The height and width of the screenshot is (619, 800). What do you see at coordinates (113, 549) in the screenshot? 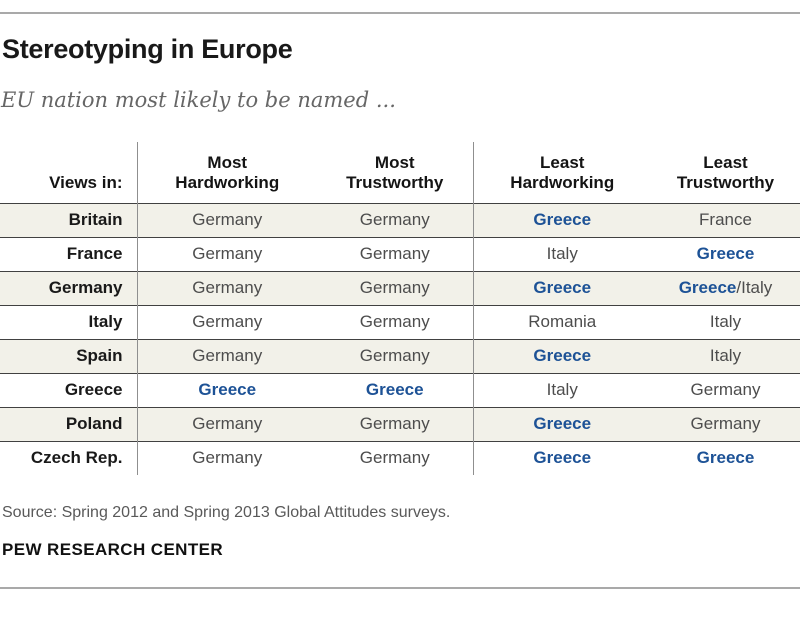
I see `branding: PEW RESEARCH CENTER` at bounding box center [113, 549].